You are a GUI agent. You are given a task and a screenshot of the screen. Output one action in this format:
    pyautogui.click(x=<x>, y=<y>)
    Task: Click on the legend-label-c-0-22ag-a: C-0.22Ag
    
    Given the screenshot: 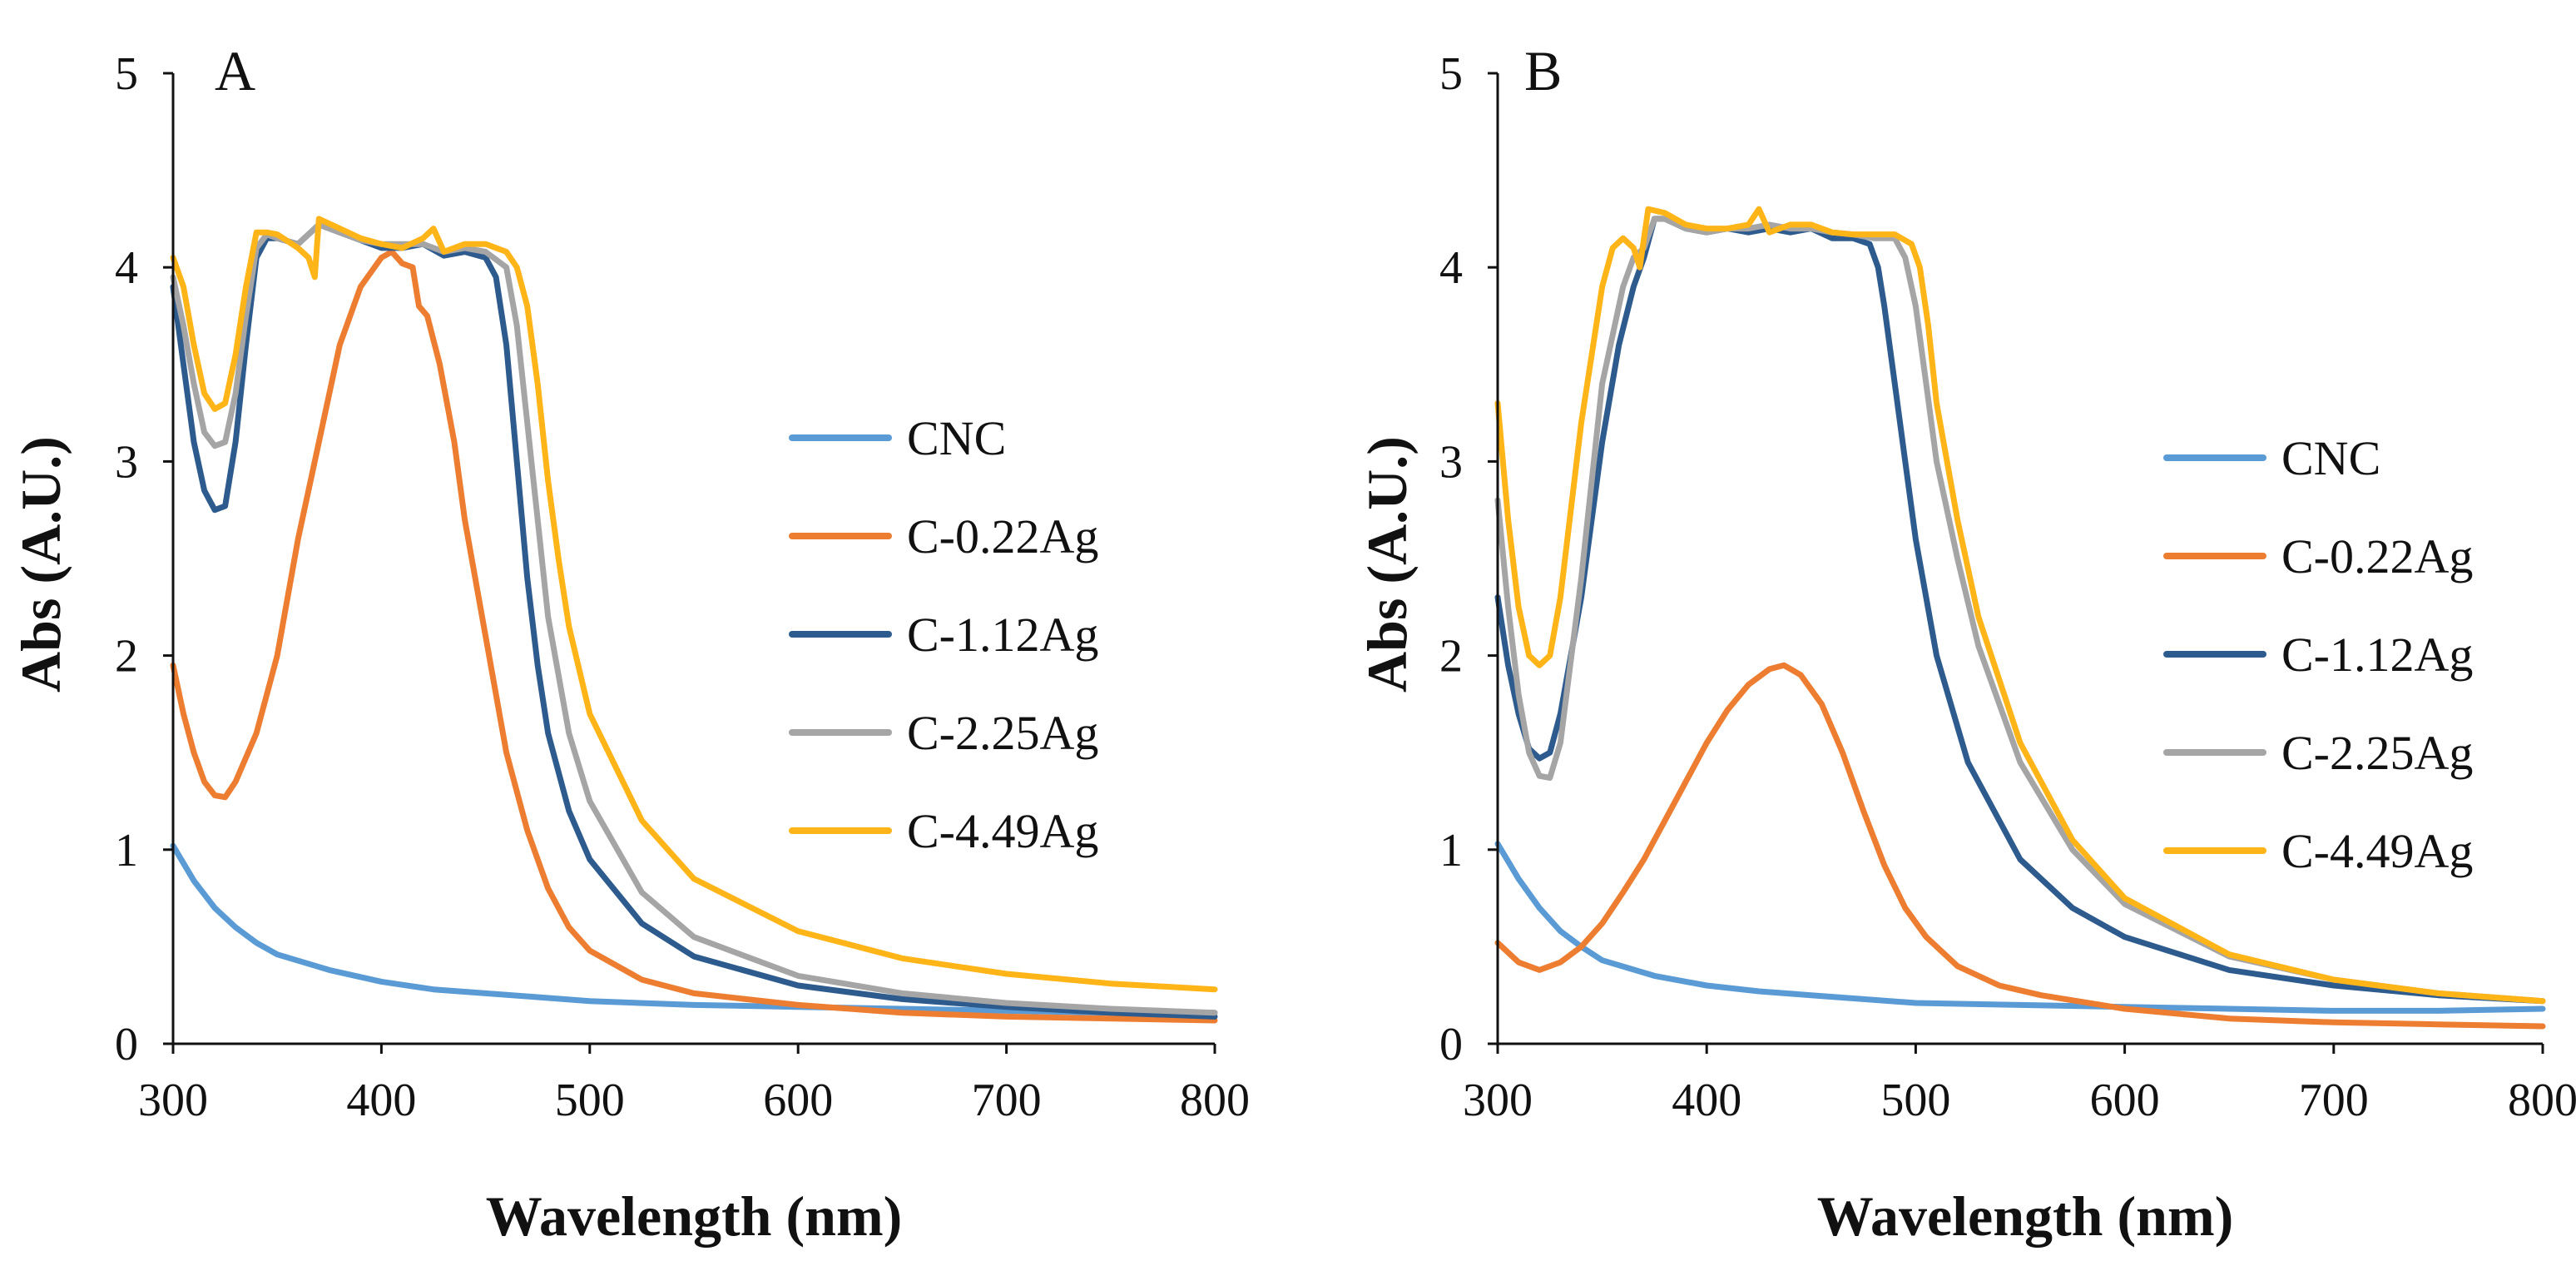 What is the action you would take?
    pyautogui.click(x=1003, y=536)
    